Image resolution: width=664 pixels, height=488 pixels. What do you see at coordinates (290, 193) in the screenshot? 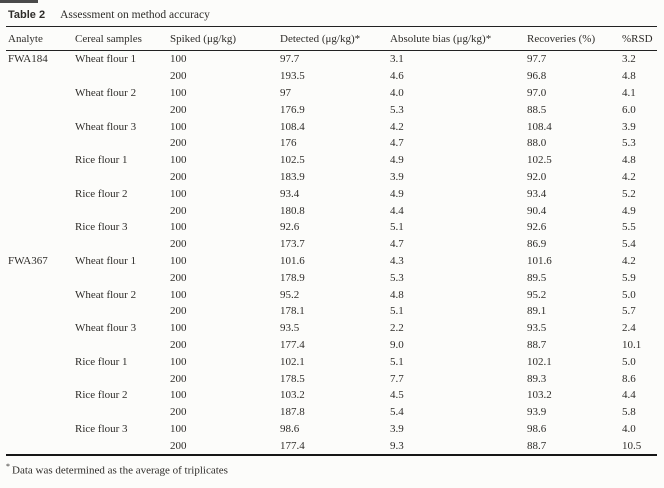
I see `cell-detected: 93.4` at bounding box center [290, 193].